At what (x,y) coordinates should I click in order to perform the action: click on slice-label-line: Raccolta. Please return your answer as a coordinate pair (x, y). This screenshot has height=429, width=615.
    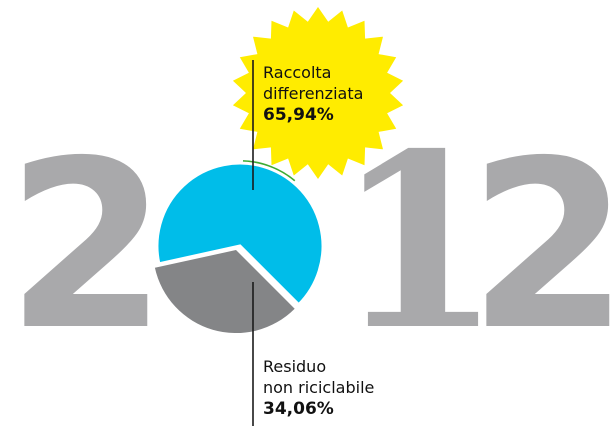
    Looking at the image, I should click on (297, 72).